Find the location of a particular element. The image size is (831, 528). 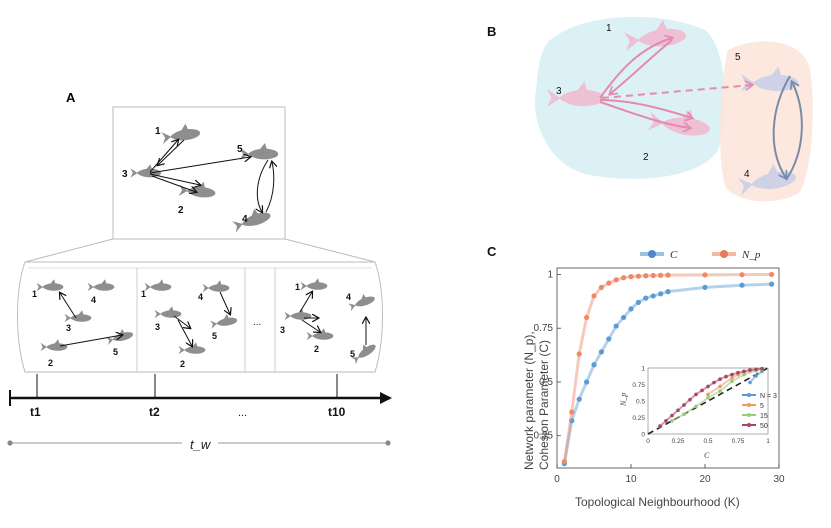

inset-y-tick-4: 1 is located at coordinates (643, 369).